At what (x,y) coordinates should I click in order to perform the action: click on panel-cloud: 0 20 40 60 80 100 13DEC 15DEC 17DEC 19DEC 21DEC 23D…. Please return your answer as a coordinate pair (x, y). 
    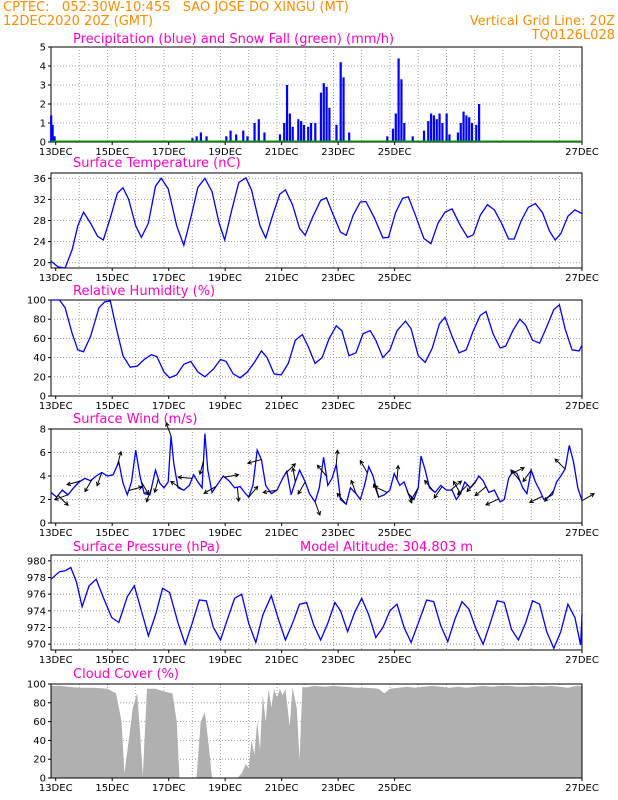
    Looking at the image, I should click on (313, 730).